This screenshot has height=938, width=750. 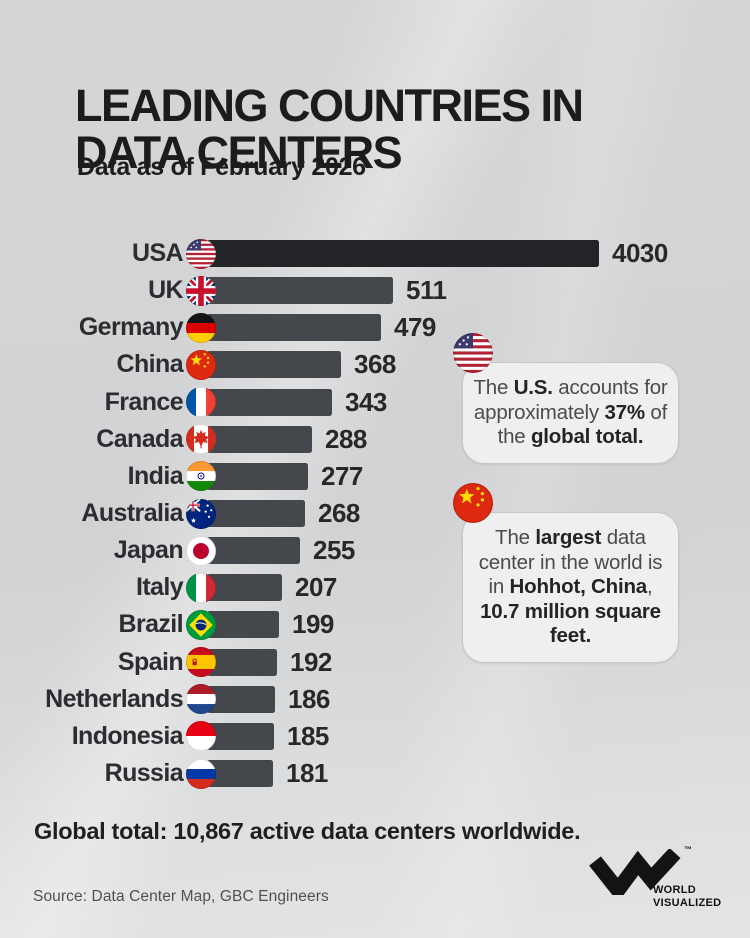 What do you see at coordinates (201, 699) in the screenshot?
I see `flag-netherlands-holder` at bounding box center [201, 699].